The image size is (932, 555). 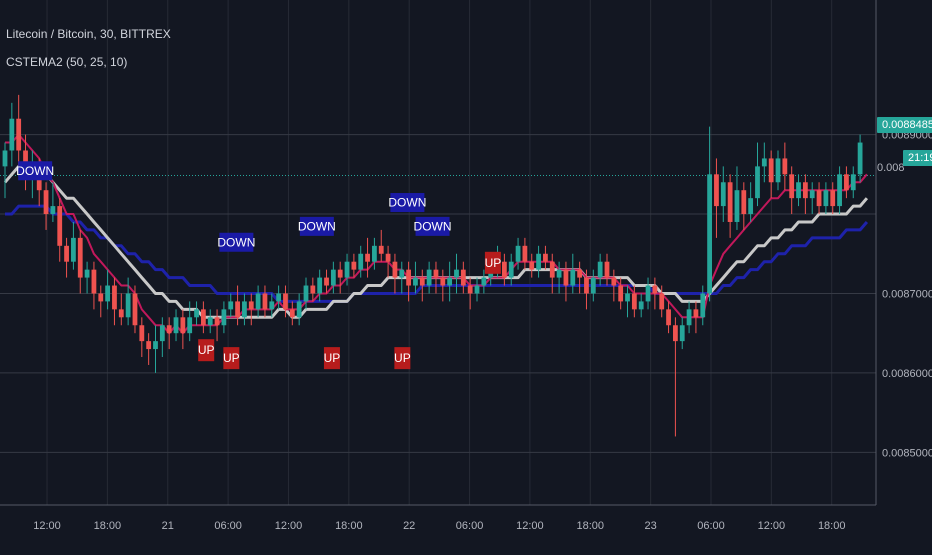 I want to click on bar-countdown-badge: 21:19, so click(x=917, y=158).